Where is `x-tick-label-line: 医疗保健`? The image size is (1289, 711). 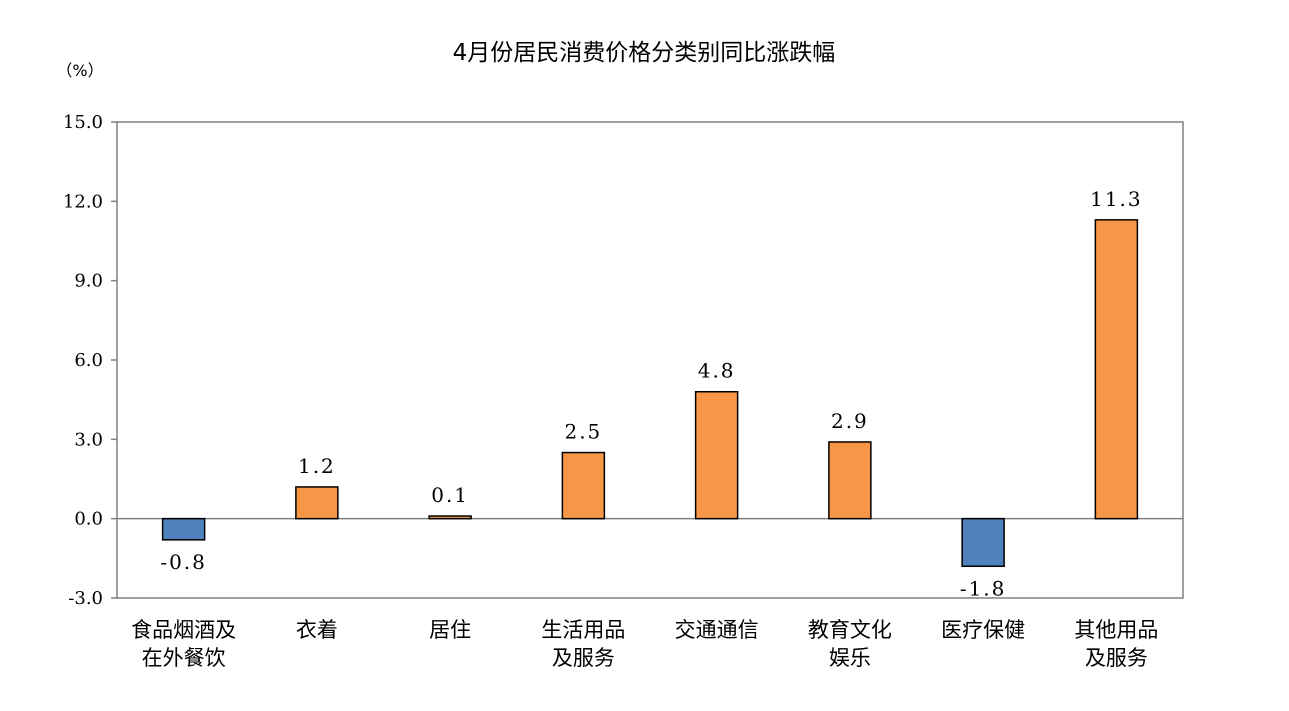 x-tick-label-line: 医疗保健 is located at coordinates (983, 630).